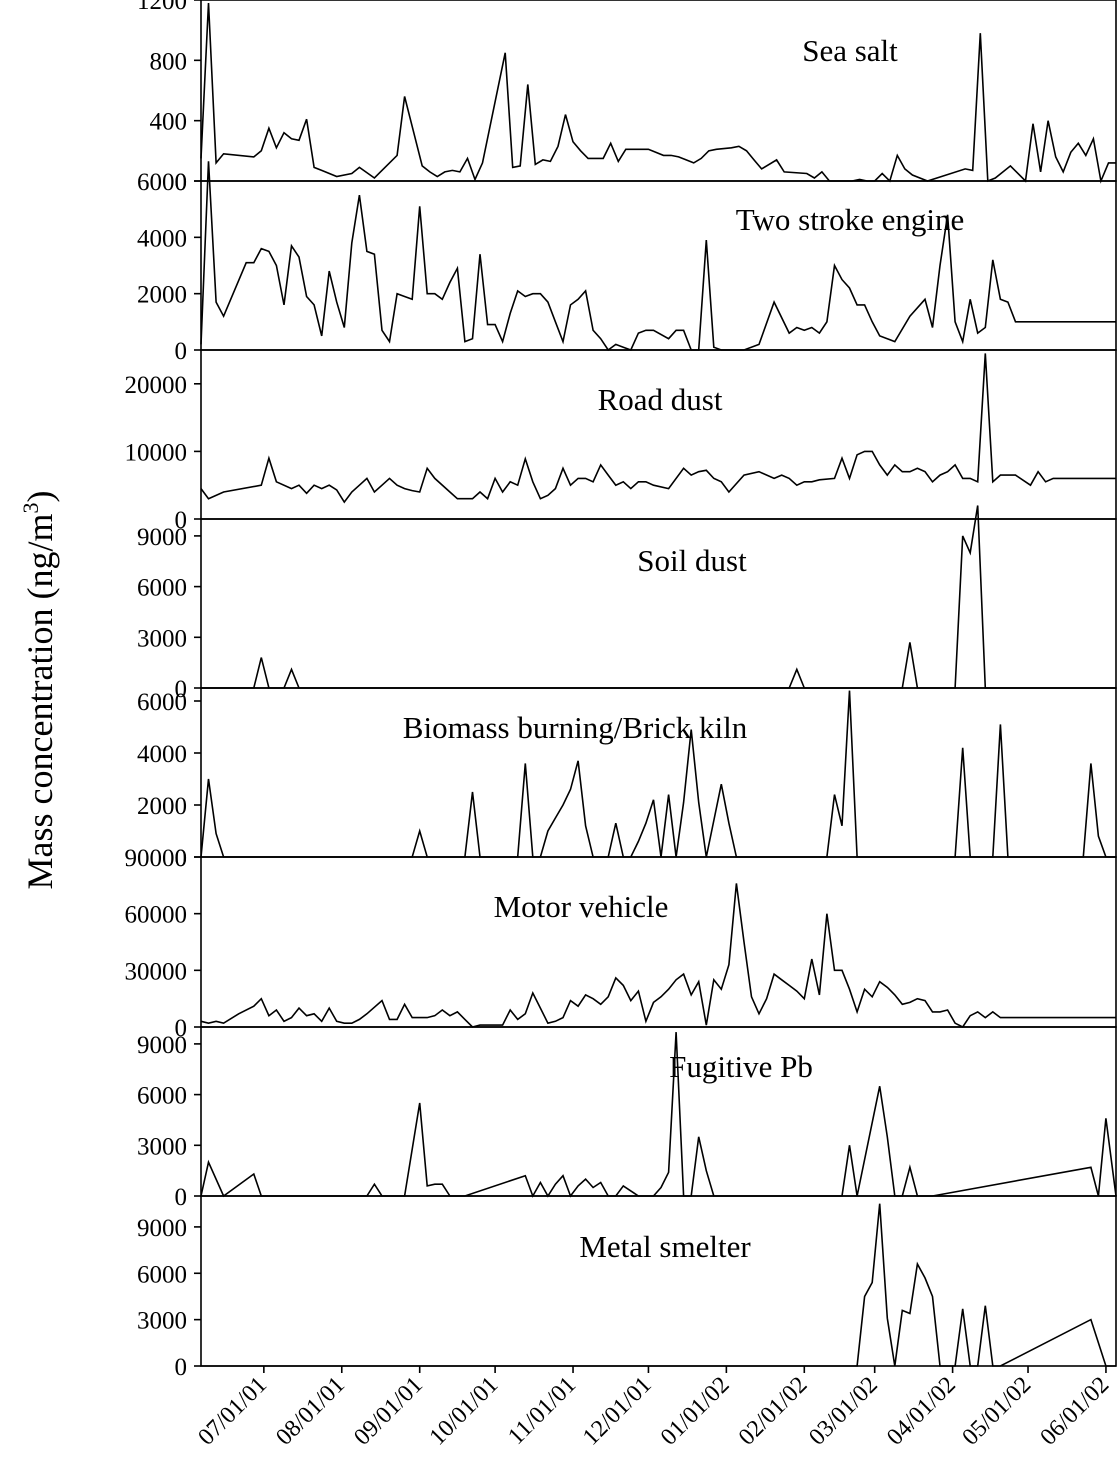 This screenshot has height=1484, width=1118. I want to click on panel-metal-smelter: 0 3000 6000 9000 Metal smelter, so click(627, 1288).